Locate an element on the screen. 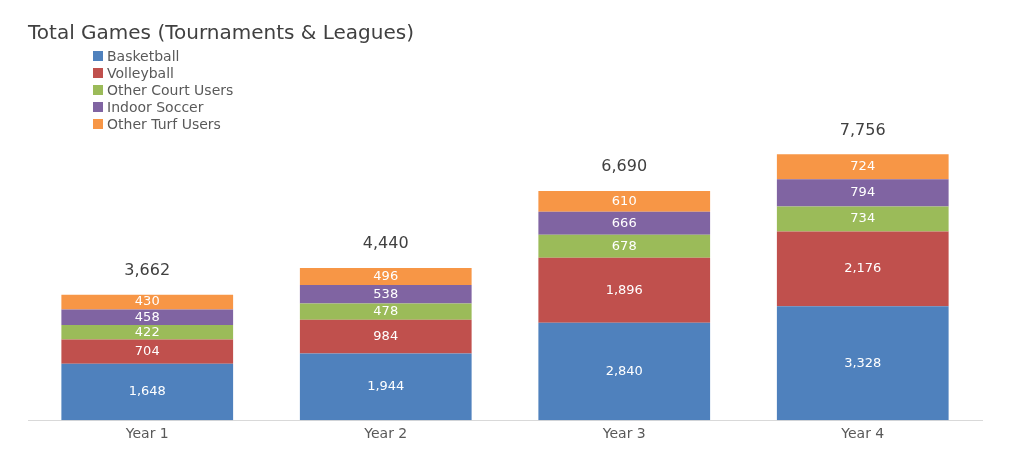 The width and height of the screenshot is (1010, 449). data-label: 538 is located at coordinates (386, 293).